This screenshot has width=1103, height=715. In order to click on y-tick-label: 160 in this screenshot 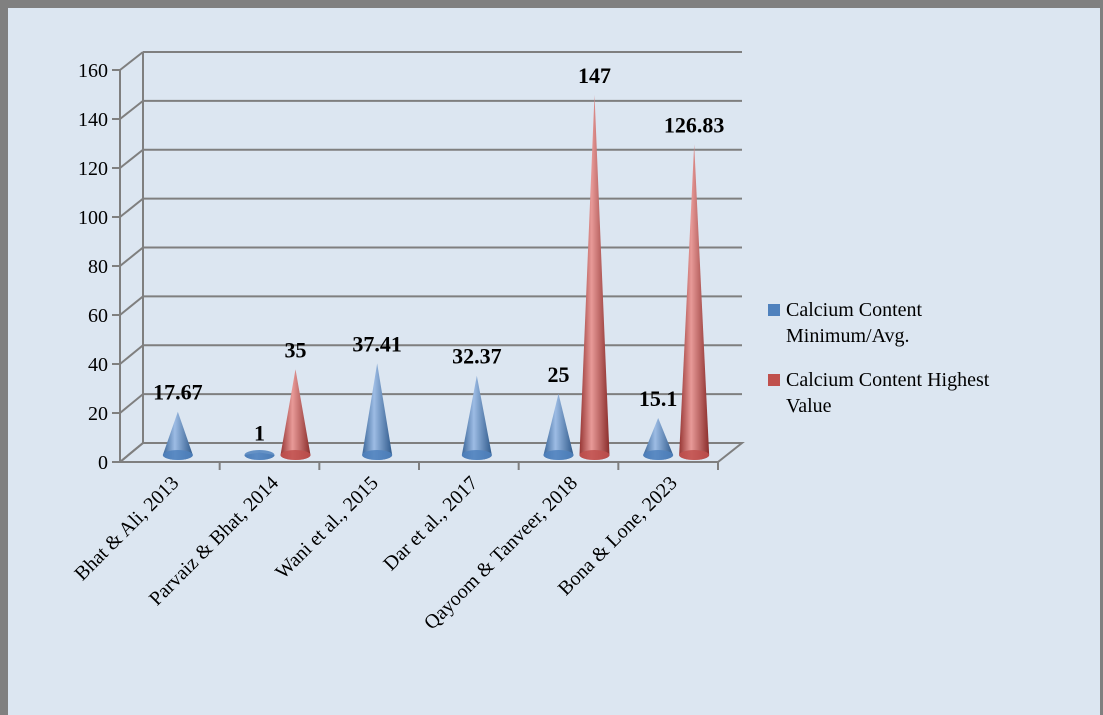, I will do `click(93, 71)`.